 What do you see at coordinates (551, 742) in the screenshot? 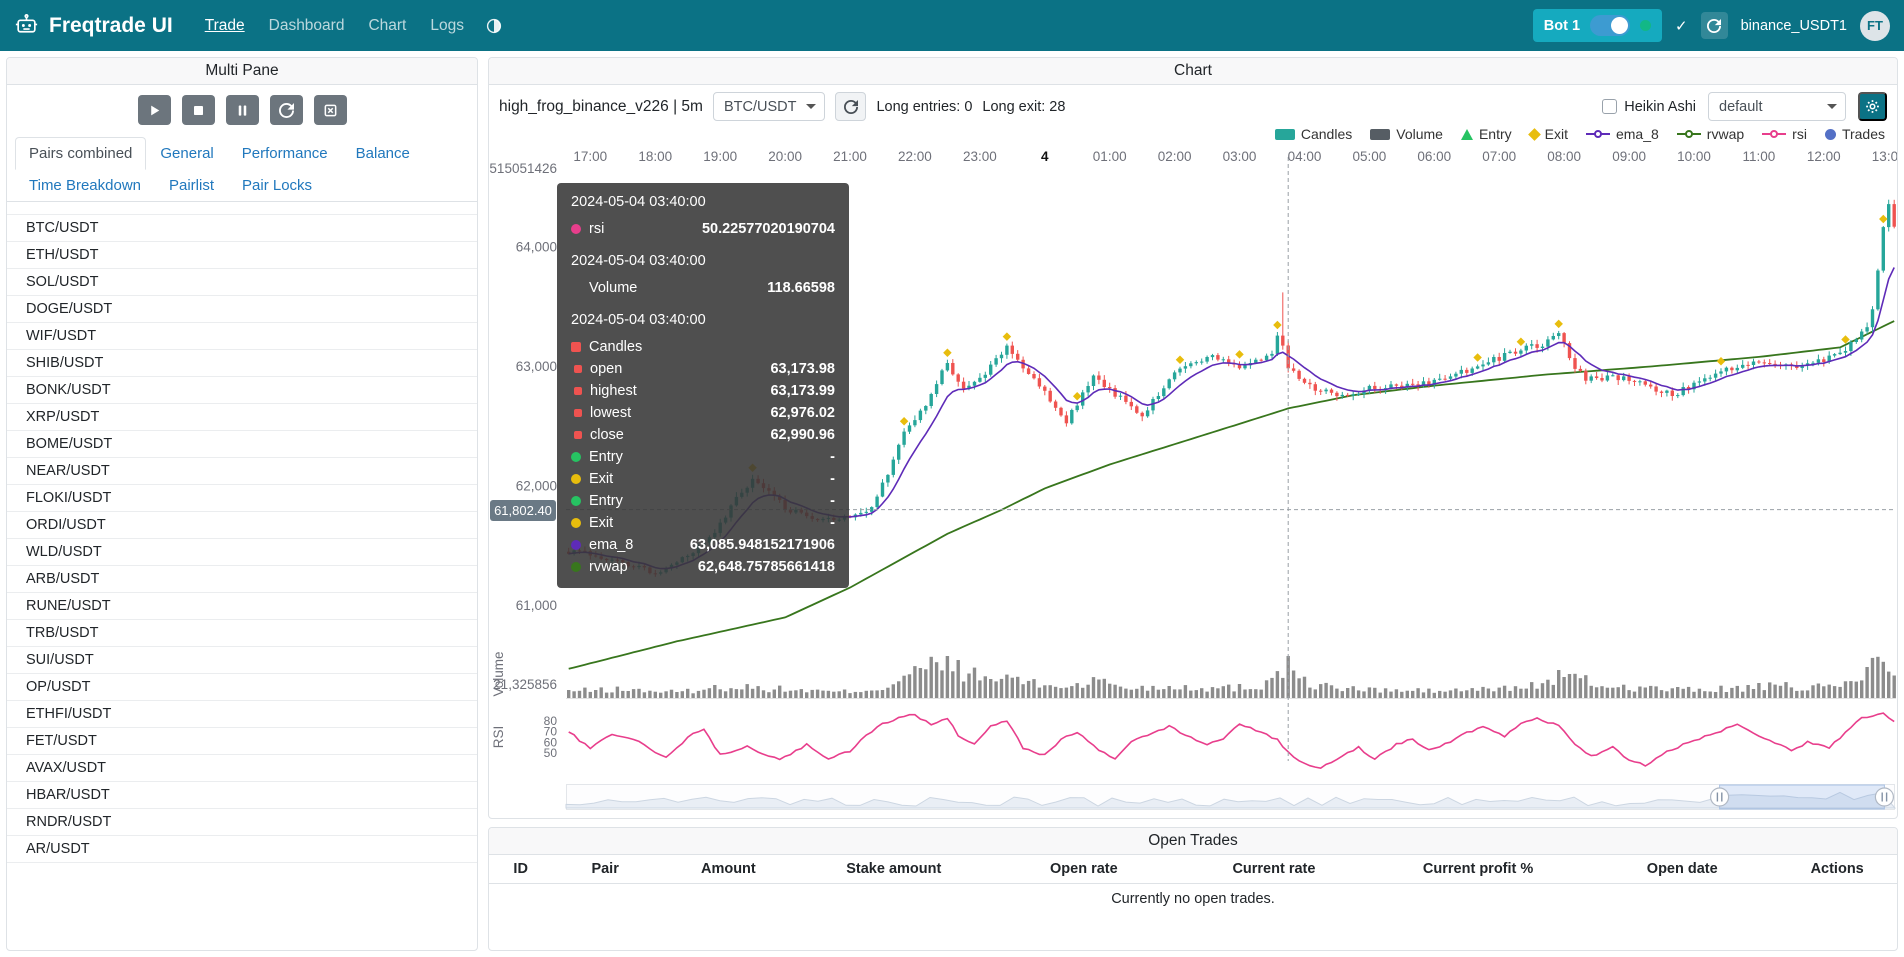
I see `rsi-axis-label: 60` at bounding box center [551, 742].